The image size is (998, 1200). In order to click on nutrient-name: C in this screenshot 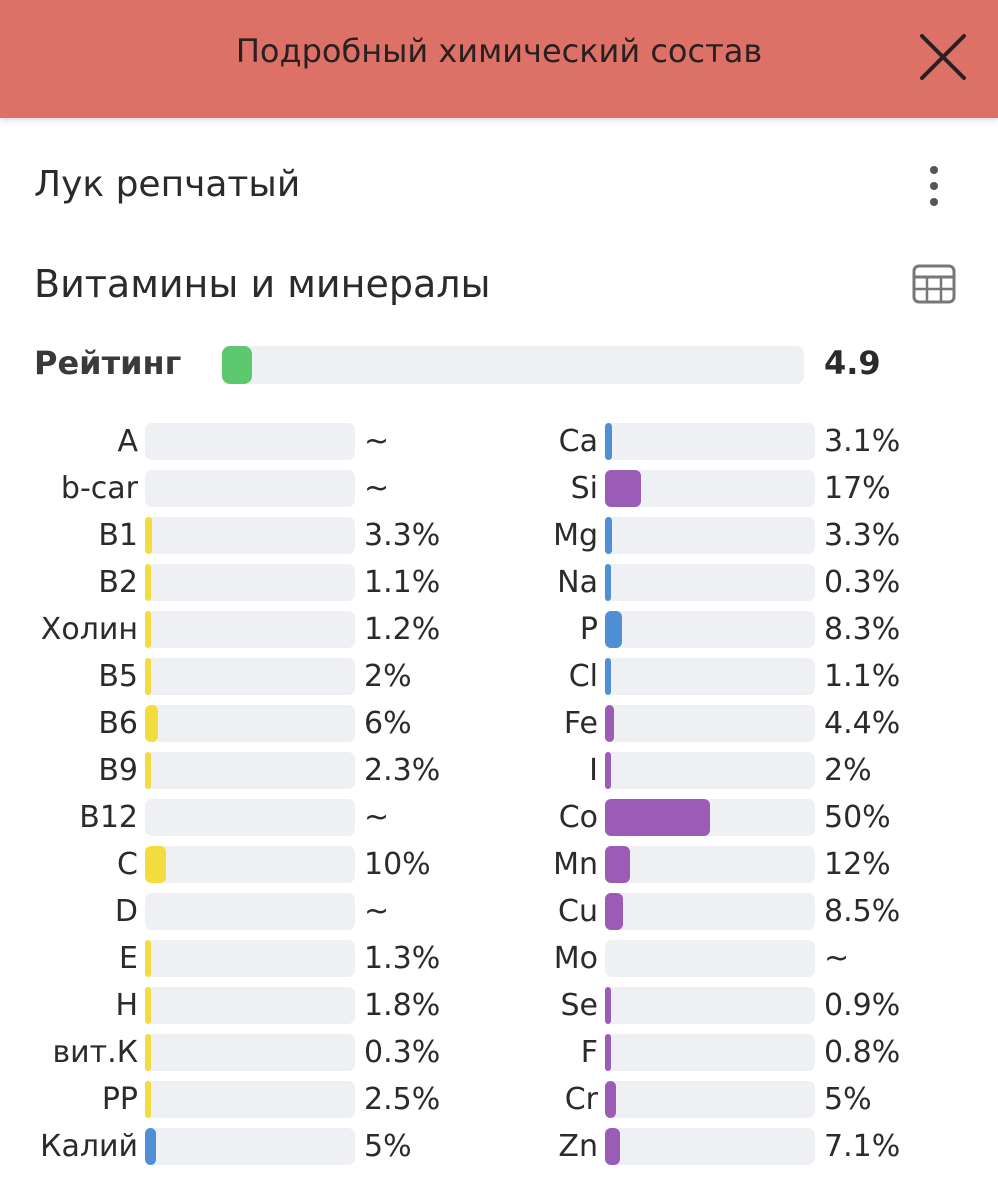, I will do `click(127, 864)`.